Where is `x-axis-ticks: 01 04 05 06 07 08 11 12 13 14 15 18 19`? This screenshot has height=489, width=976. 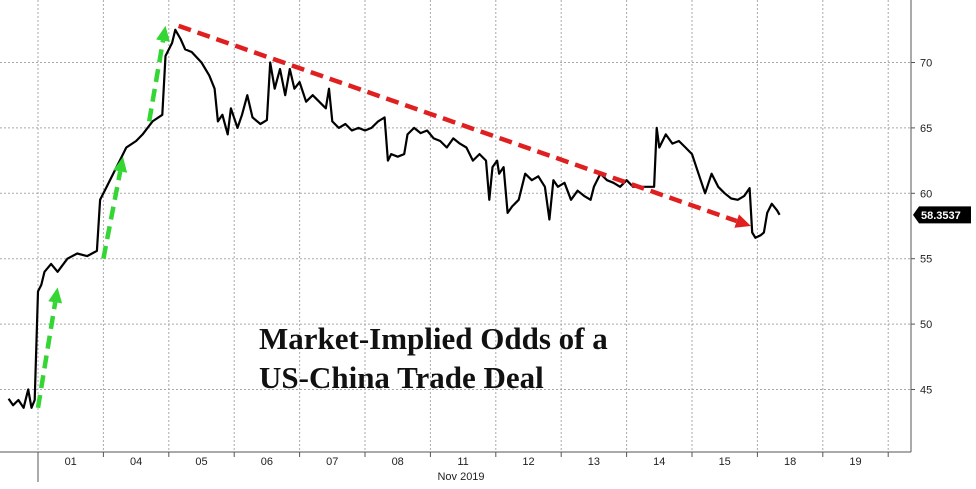
x-axis-ticks: 01 04 05 06 07 08 11 12 13 14 15 18 19 is located at coordinates (463, 467).